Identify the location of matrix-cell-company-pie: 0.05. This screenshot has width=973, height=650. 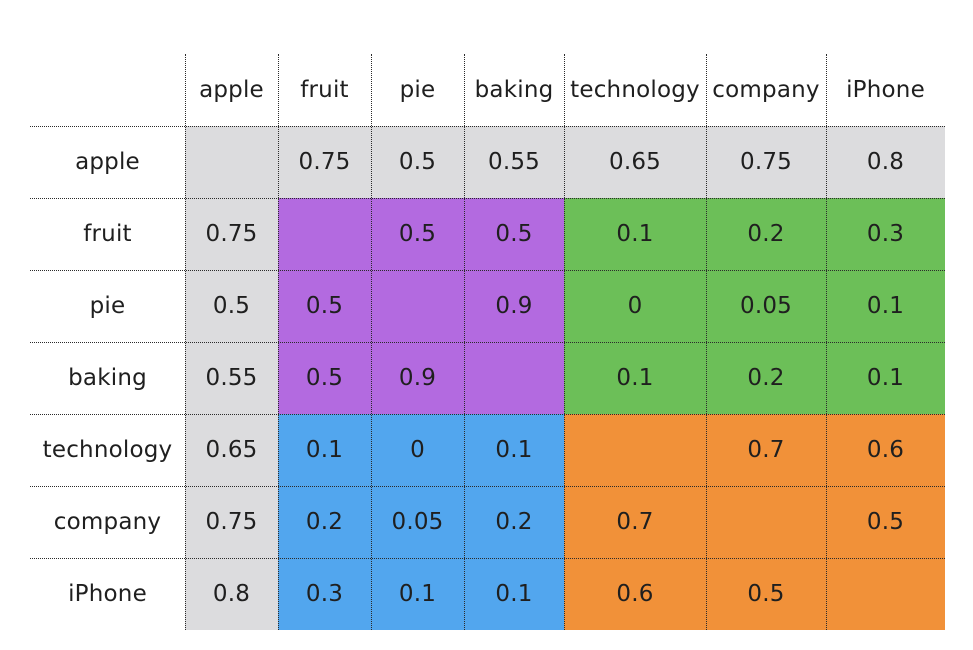
(417, 522).